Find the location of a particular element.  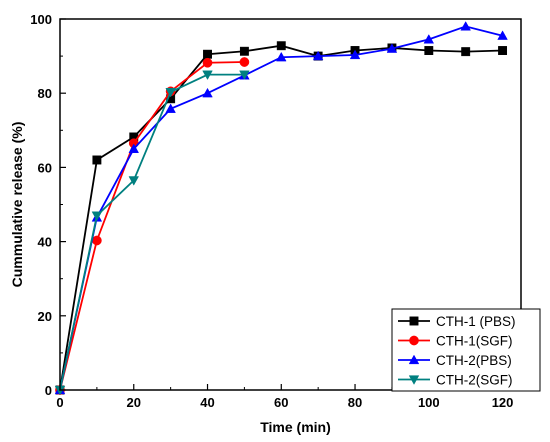

legend-label: CTH-1 (PBS) is located at coordinates (476, 321).